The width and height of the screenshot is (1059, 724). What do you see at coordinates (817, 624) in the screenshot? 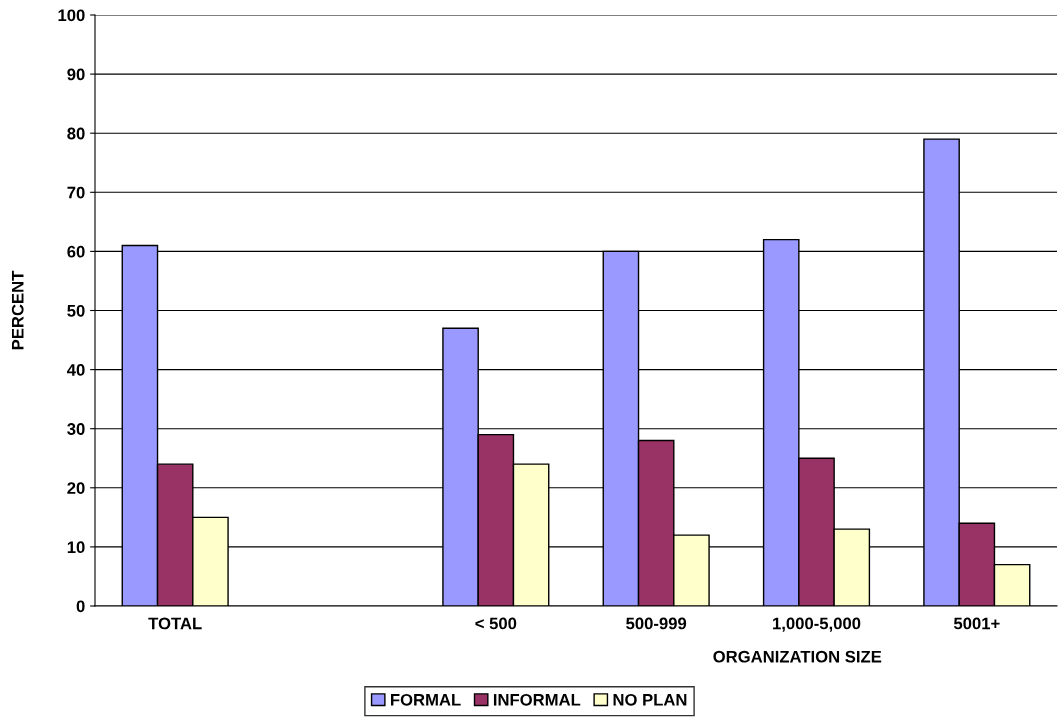
I see `x-tick-label: 1,000-5,000` at bounding box center [817, 624].